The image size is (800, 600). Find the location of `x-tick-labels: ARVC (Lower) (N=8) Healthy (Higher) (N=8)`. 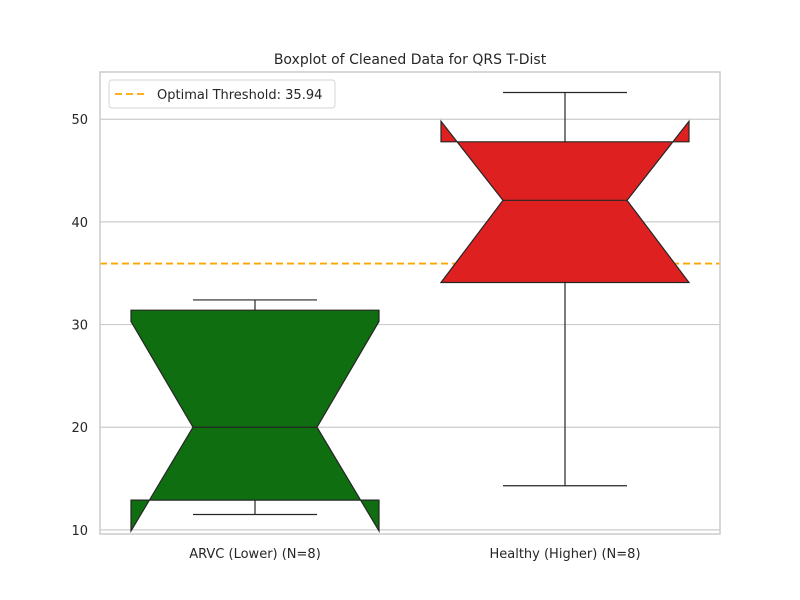

x-tick-labels: ARVC (Lower) (N=8) Healthy (Higher) (N=8) is located at coordinates (414, 554).